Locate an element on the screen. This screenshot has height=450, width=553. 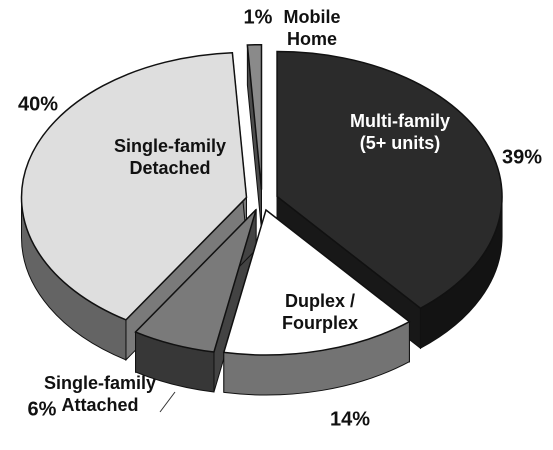
slice-label: Multi-family (5+ units) is located at coordinates (399, 132).